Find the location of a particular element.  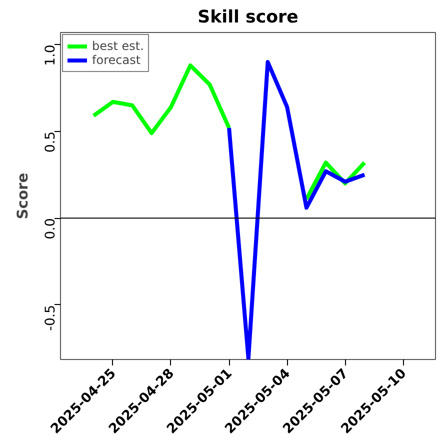

y-axis-title: Score is located at coordinates (23, 196).